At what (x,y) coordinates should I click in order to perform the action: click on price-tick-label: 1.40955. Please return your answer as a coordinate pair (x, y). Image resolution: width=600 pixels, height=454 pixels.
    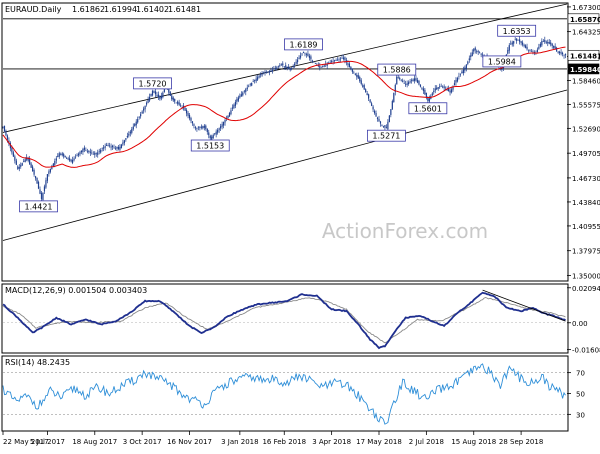
    Looking at the image, I should click on (586, 227).